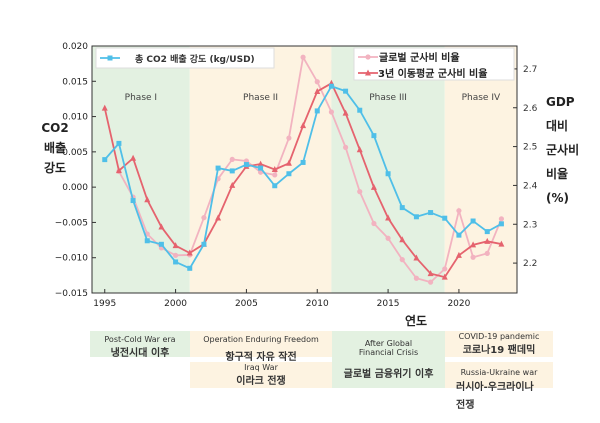 This screenshot has width=600, height=423. Describe the element at coordinates (104, 304) in the screenshot. I see `x-tick-label: 1995` at that location.